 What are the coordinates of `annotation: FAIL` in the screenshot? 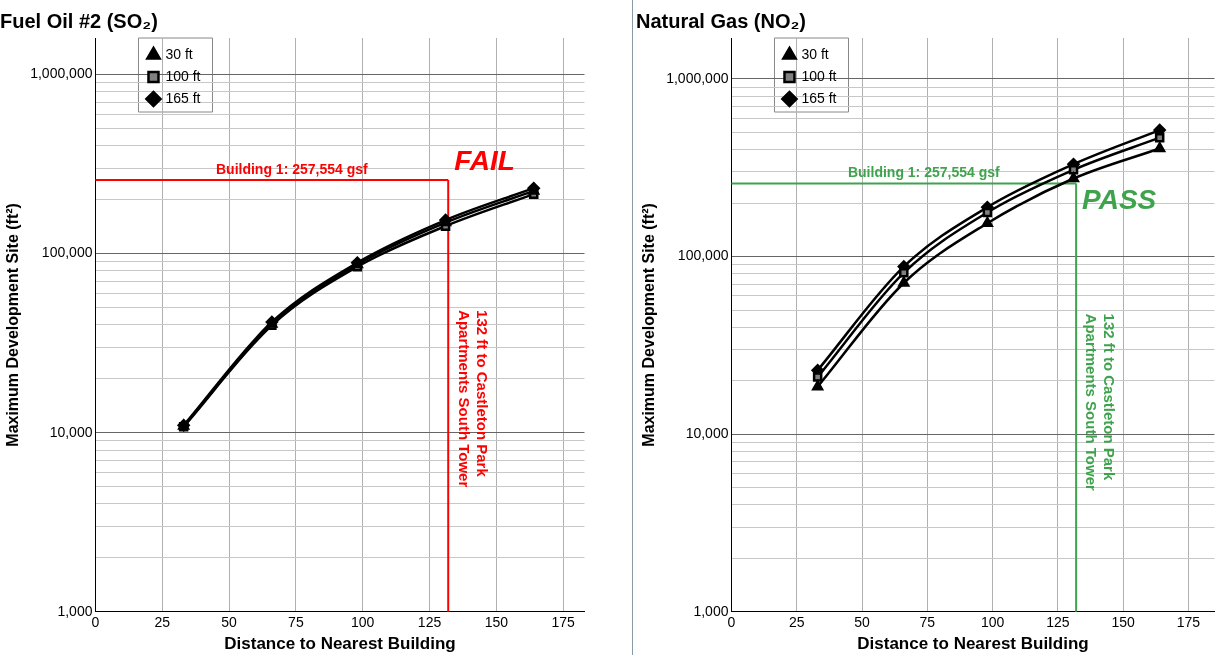 It's located at (484, 160).